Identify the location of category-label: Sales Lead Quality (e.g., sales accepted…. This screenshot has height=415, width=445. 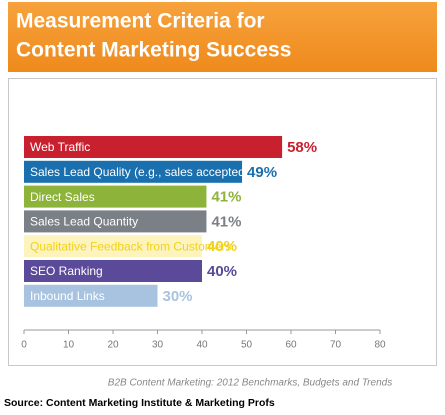
(155, 172).